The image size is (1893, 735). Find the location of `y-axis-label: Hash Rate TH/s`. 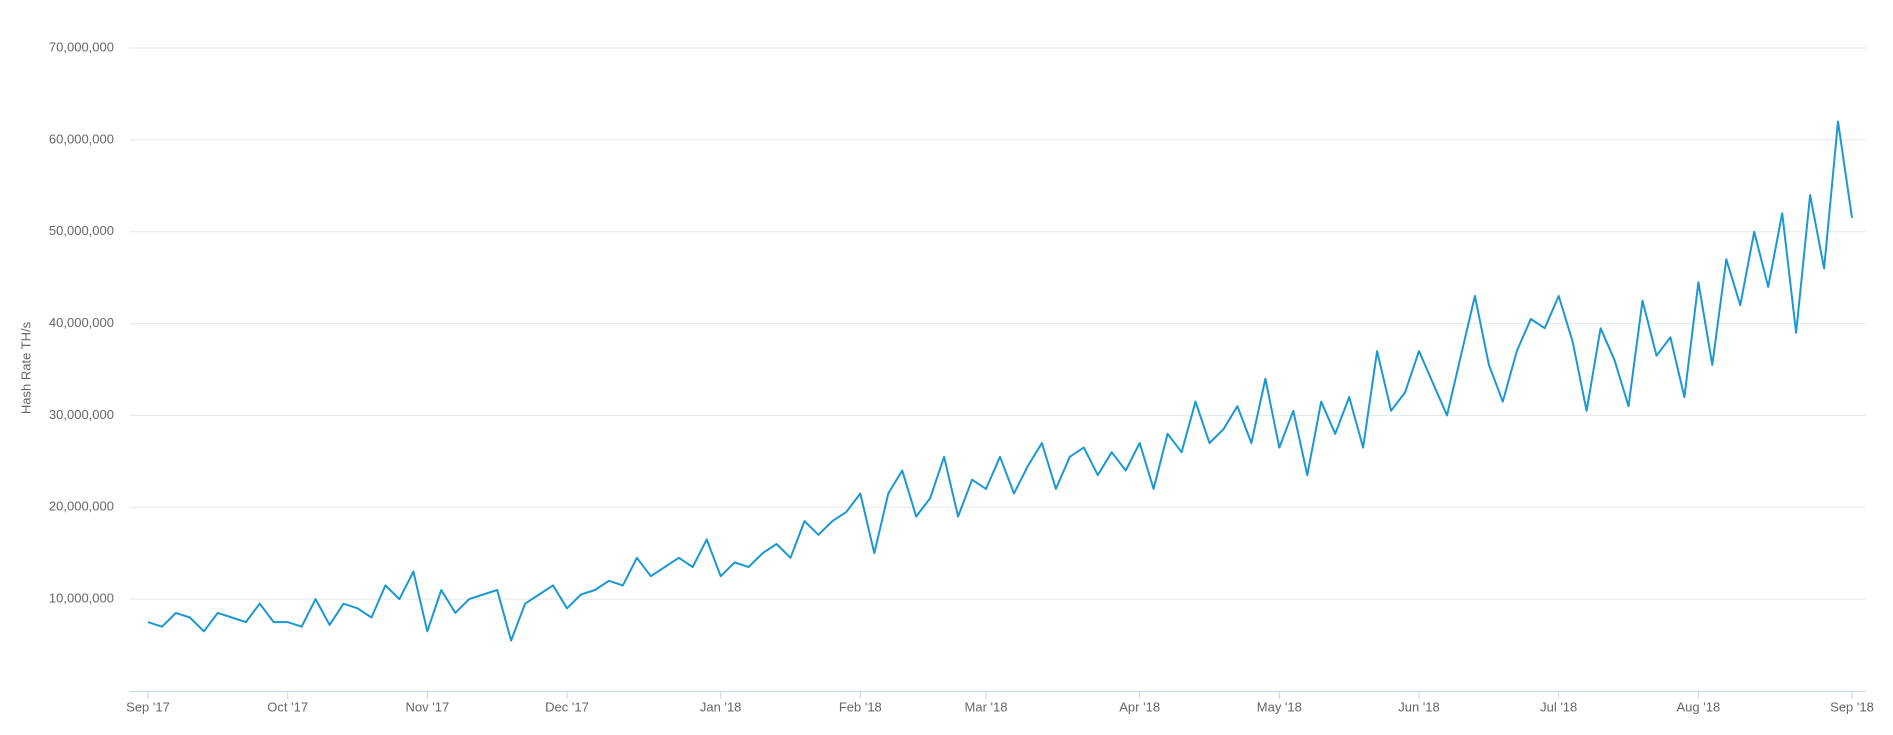

y-axis-label: Hash Rate TH/s is located at coordinates (25, 367).